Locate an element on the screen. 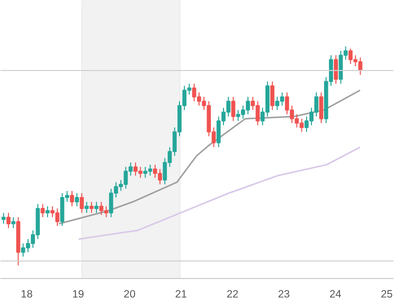 The width and height of the screenshot is (400, 300). x-tick-label: 20 is located at coordinates (130, 294).